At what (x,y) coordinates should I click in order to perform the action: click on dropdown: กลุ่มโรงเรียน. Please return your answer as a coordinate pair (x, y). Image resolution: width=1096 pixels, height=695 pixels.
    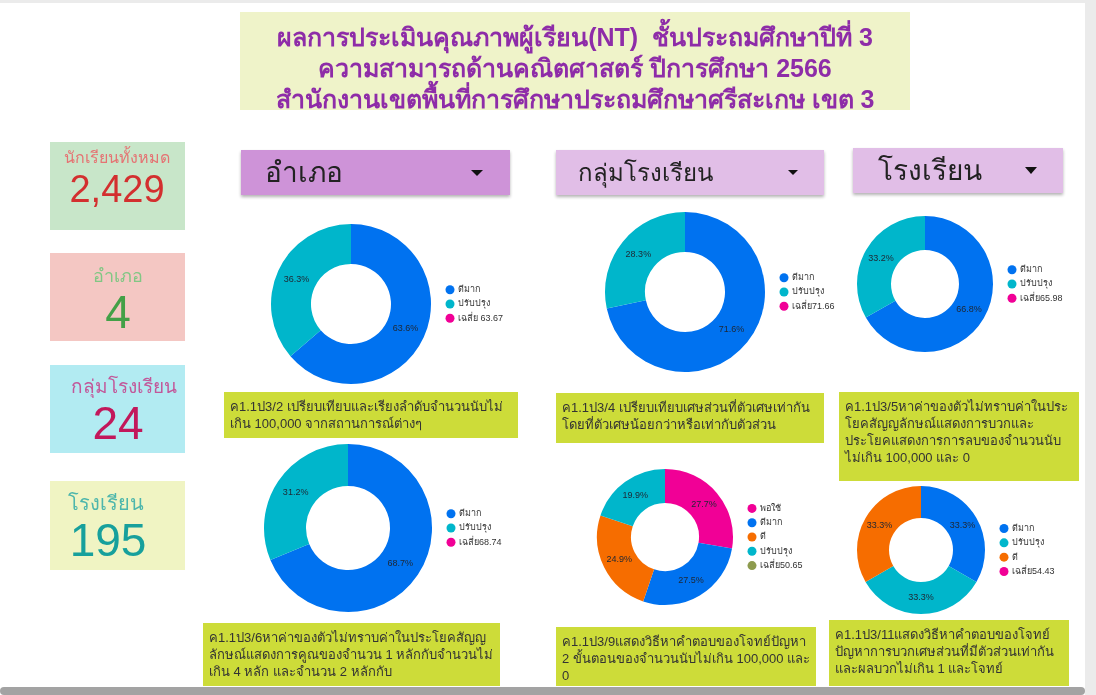
    Looking at the image, I should click on (690, 172).